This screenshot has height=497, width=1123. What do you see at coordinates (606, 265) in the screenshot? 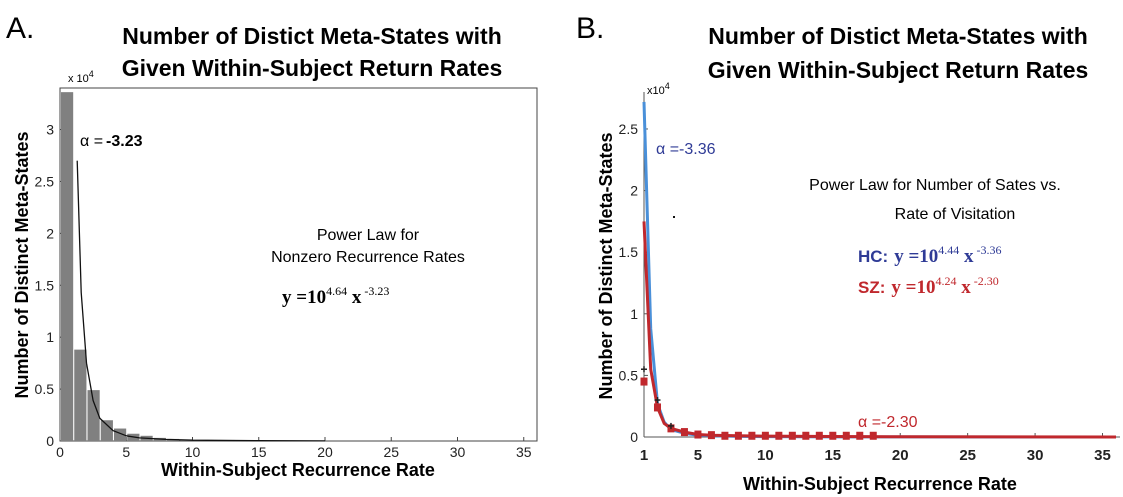
I see `panel-b-ylabel: Number of Distinct Meta-States` at bounding box center [606, 265].